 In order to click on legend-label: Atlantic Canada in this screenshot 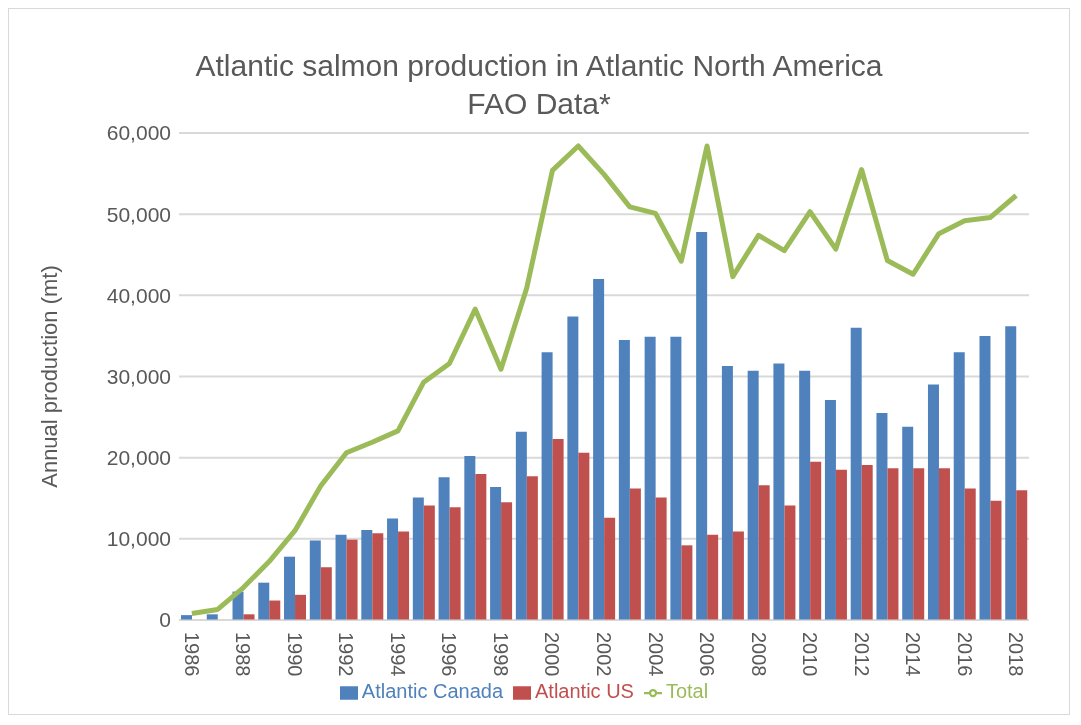, I will do `click(432, 691)`.